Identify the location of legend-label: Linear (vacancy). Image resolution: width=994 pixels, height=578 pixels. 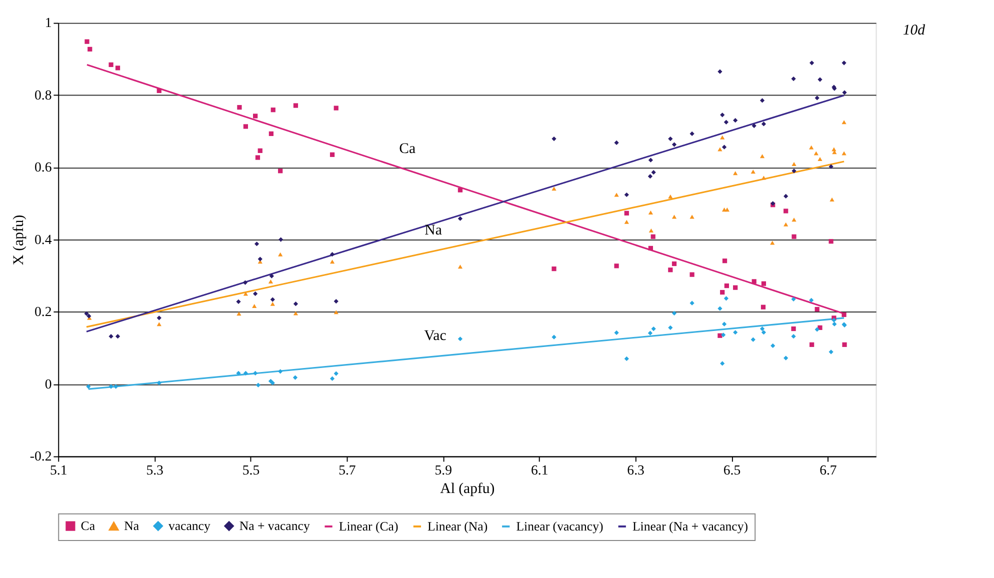
(560, 526).